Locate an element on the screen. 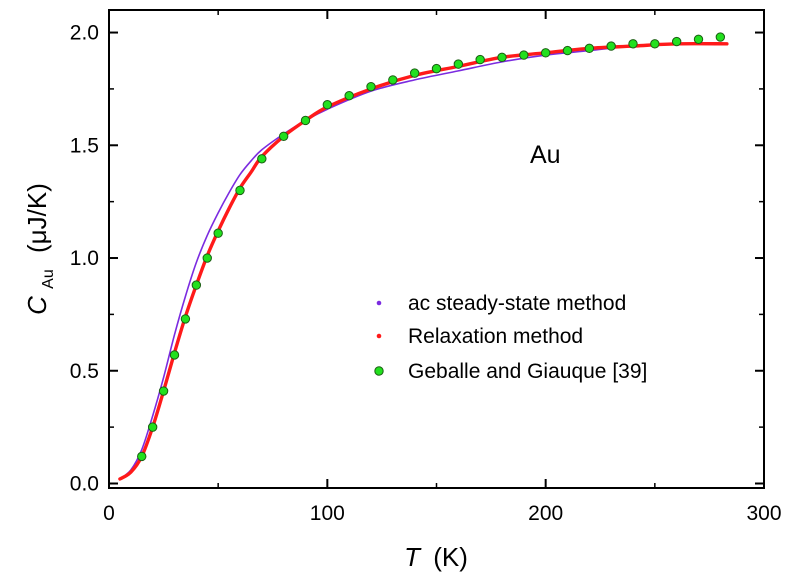 The height and width of the screenshot is (582, 789). y-axis-title: C Au (μJ/K) is located at coordinates (40, 249).